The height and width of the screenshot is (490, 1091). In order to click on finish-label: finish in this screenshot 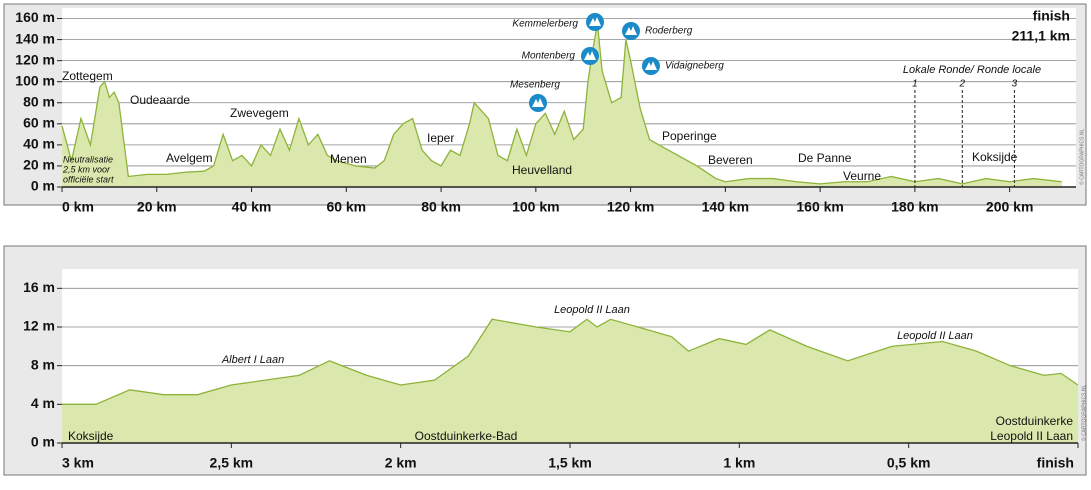, I will do `click(1051, 16)`.